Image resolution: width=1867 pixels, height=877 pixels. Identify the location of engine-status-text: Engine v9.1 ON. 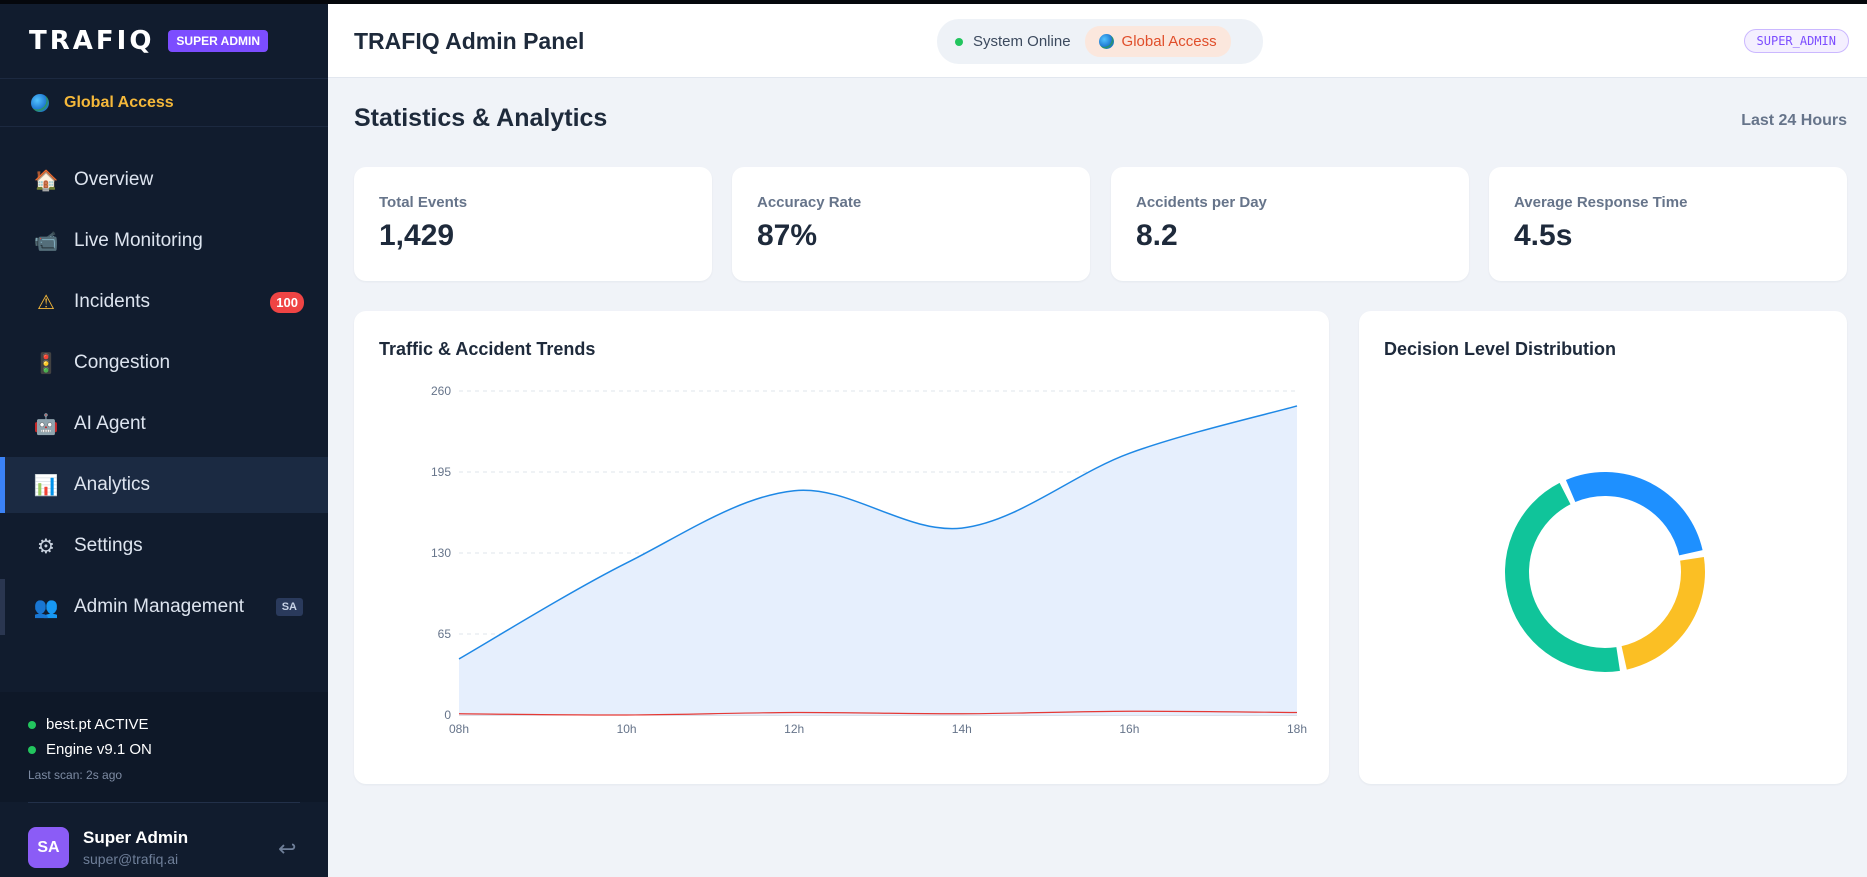
(99, 749).